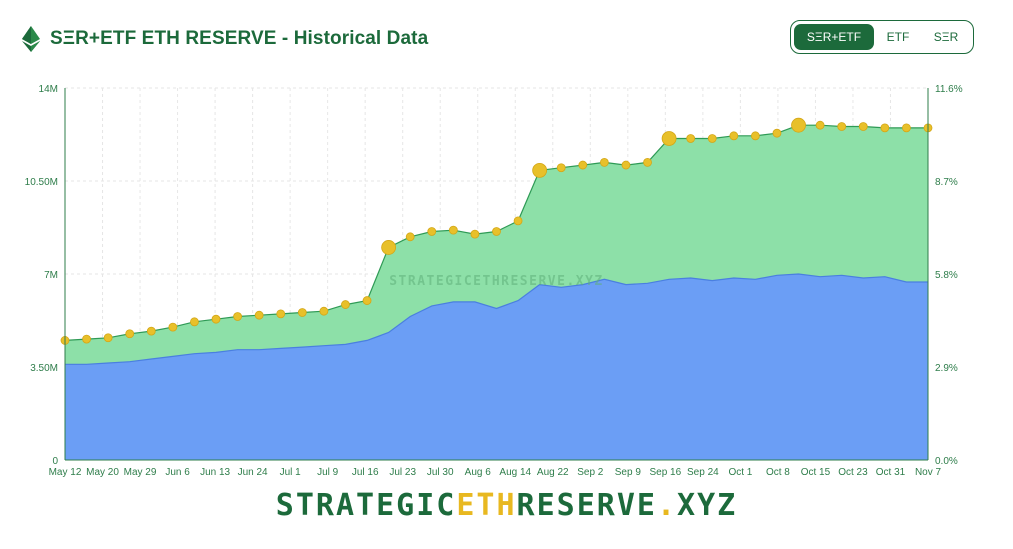 This screenshot has height=549, width=1013. Describe the element at coordinates (440, 472) in the screenshot. I see `x-tick-label: Jul 30` at that location.